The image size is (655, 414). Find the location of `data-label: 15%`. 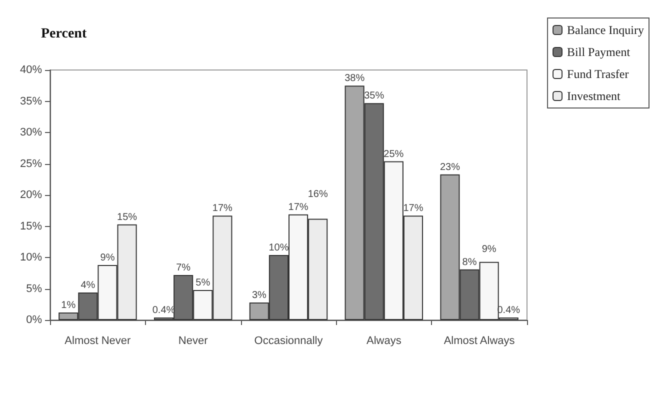

data-label: 15% is located at coordinates (127, 217).